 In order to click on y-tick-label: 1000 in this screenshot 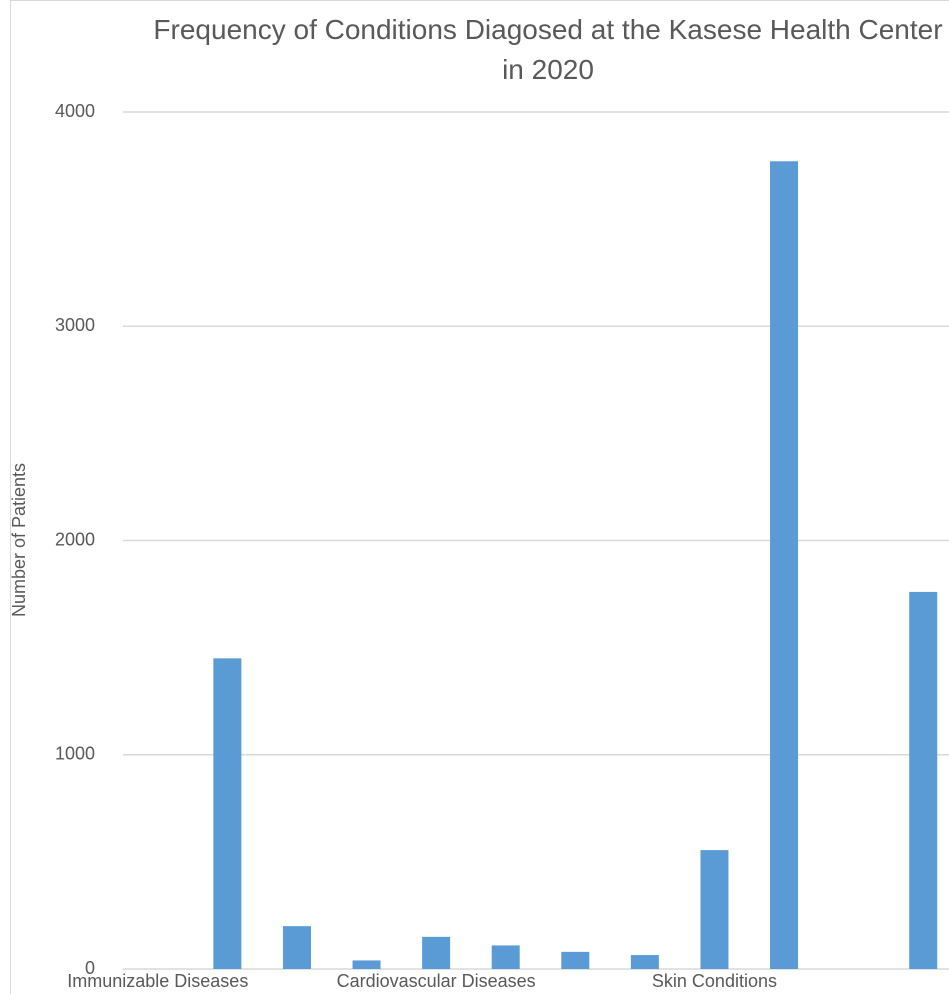, I will do `click(75, 754)`.